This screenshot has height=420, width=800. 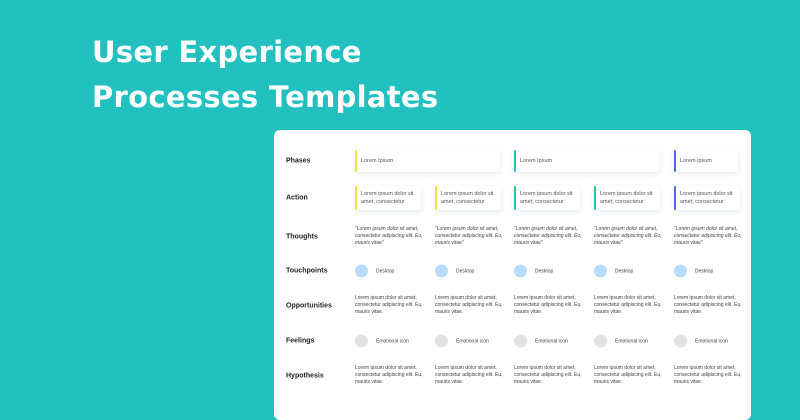 What do you see at coordinates (309, 306) in the screenshot?
I see `row-label-opportunities: Opportunities` at bounding box center [309, 306].